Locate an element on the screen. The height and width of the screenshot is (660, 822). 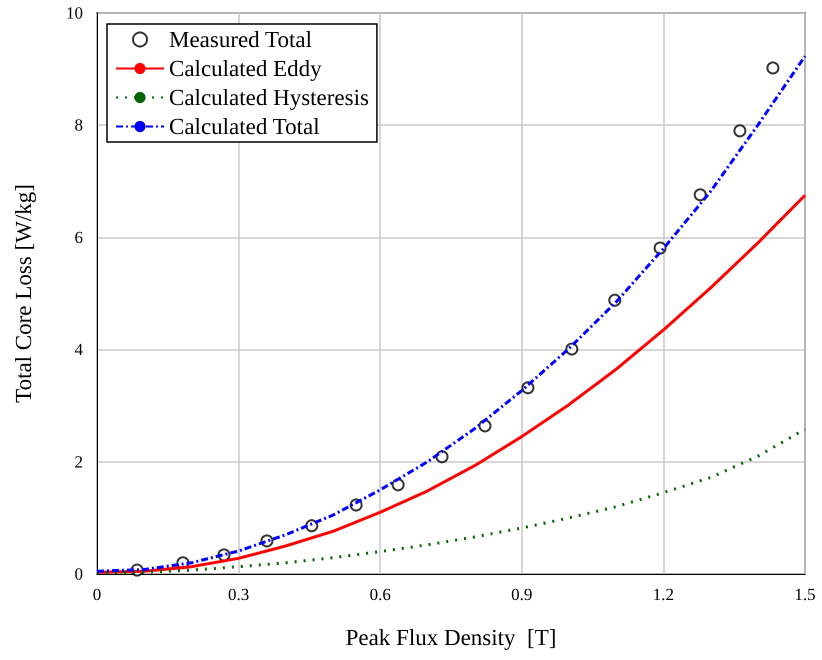
legend-label: Calculated Total is located at coordinates (244, 126).